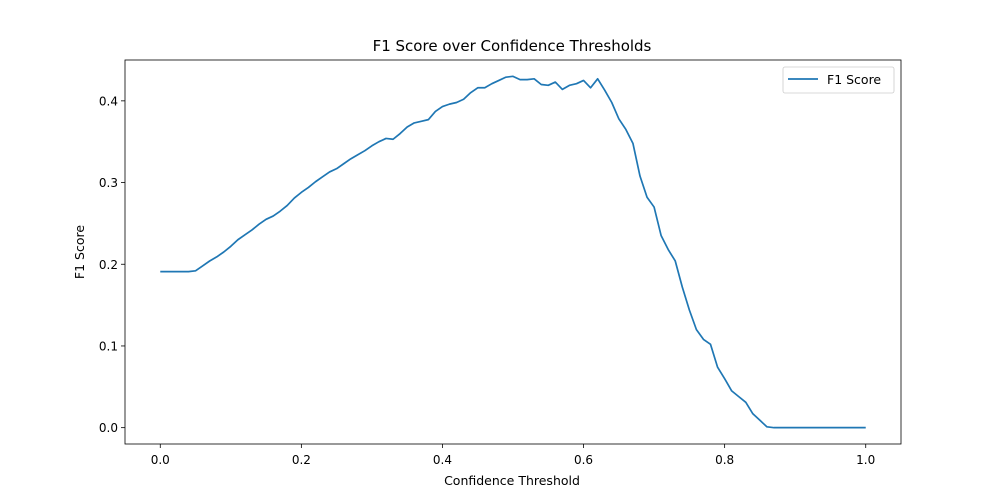  I want to click on x-tick-label: 1.0, so click(865, 460).